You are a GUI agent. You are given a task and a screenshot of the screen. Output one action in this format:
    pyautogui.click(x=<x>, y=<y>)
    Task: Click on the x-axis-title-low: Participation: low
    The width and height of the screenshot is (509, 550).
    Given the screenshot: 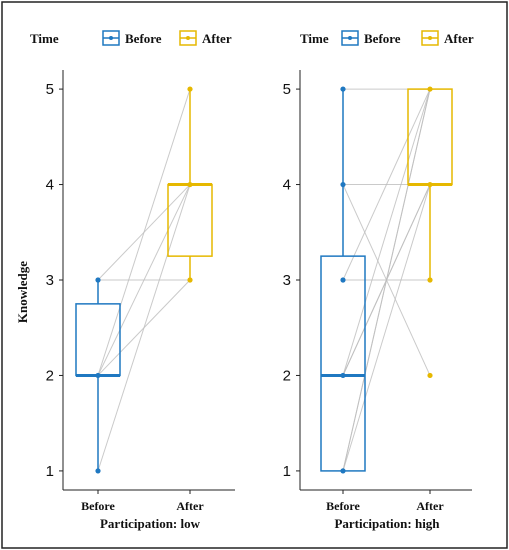 What is the action you would take?
    pyautogui.click(x=150, y=523)
    